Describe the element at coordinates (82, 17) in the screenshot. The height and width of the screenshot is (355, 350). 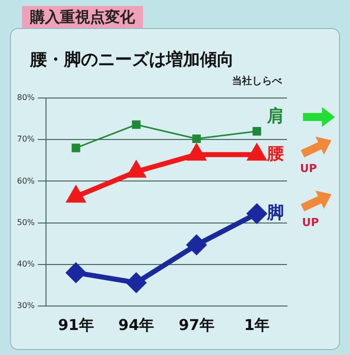
I see `chart-title: 購入重視点変化` at that location.